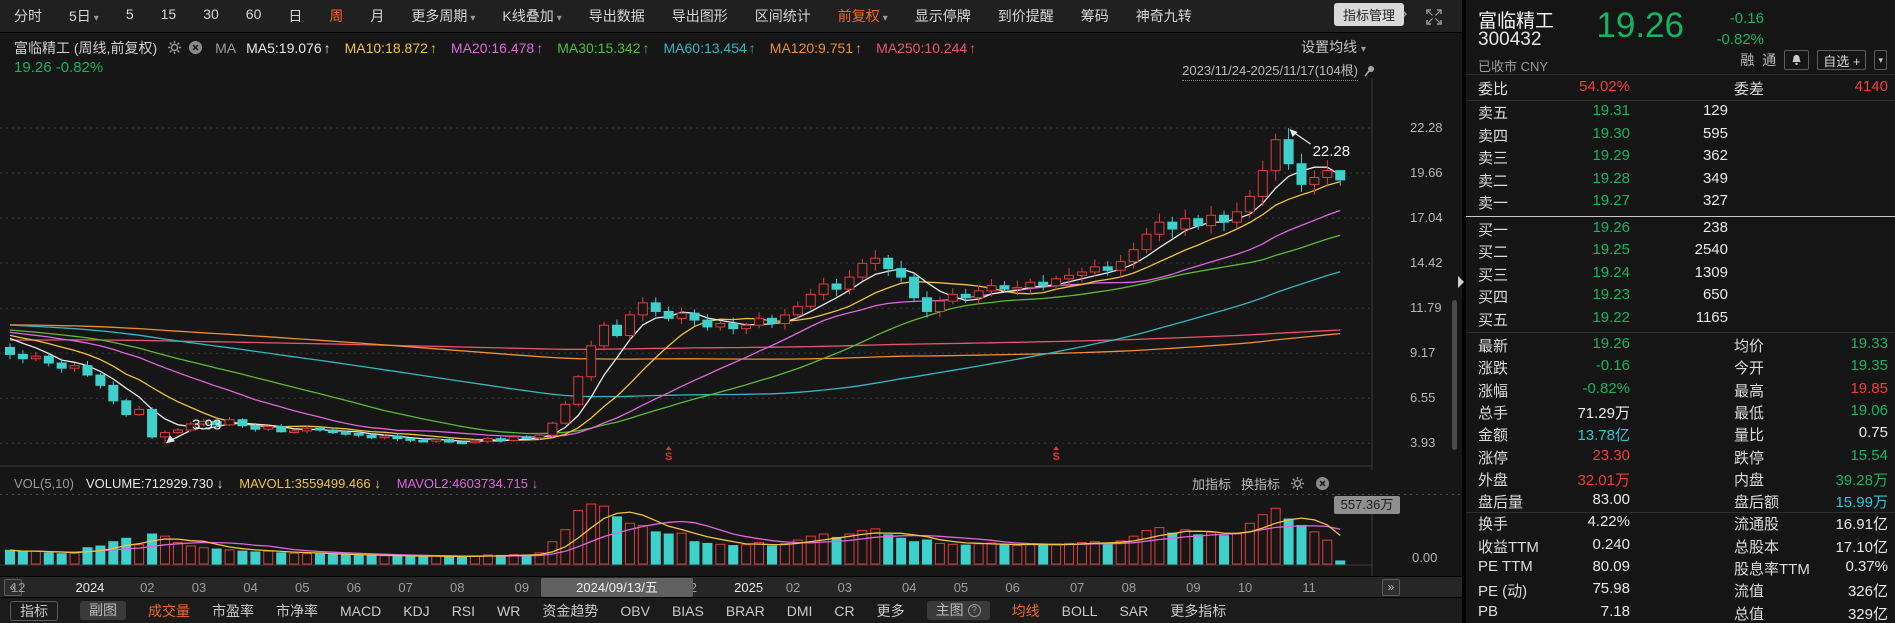 The height and width of the screenshot is (623, 1895). I want to click on date-tick-label: 10, so click(1245, 587).